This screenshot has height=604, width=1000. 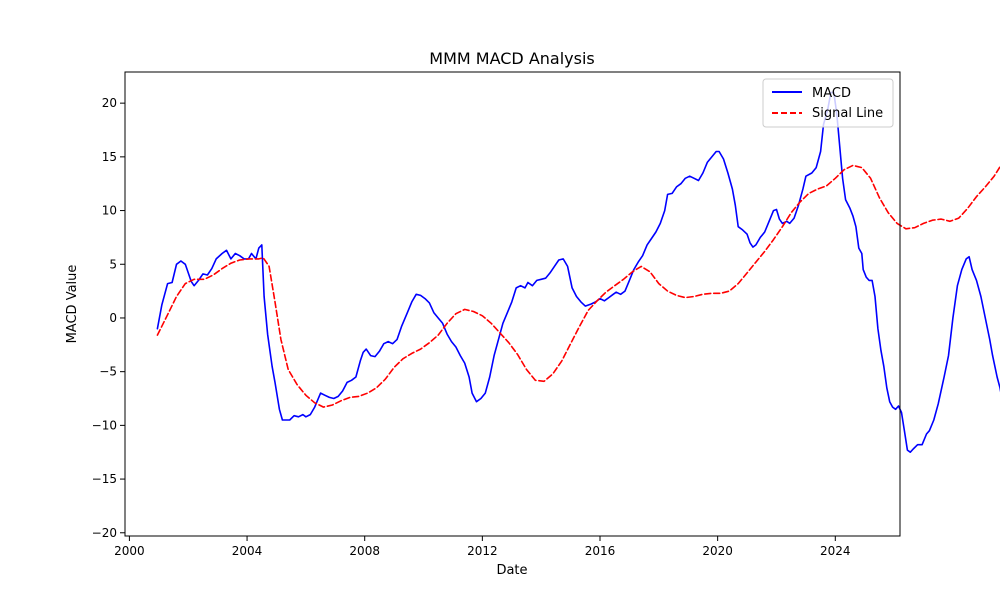 What do you see at coordinates (835, 551) in the screenshot?
I see `x-tick-label: 2024` at bounding box center [835, 551].